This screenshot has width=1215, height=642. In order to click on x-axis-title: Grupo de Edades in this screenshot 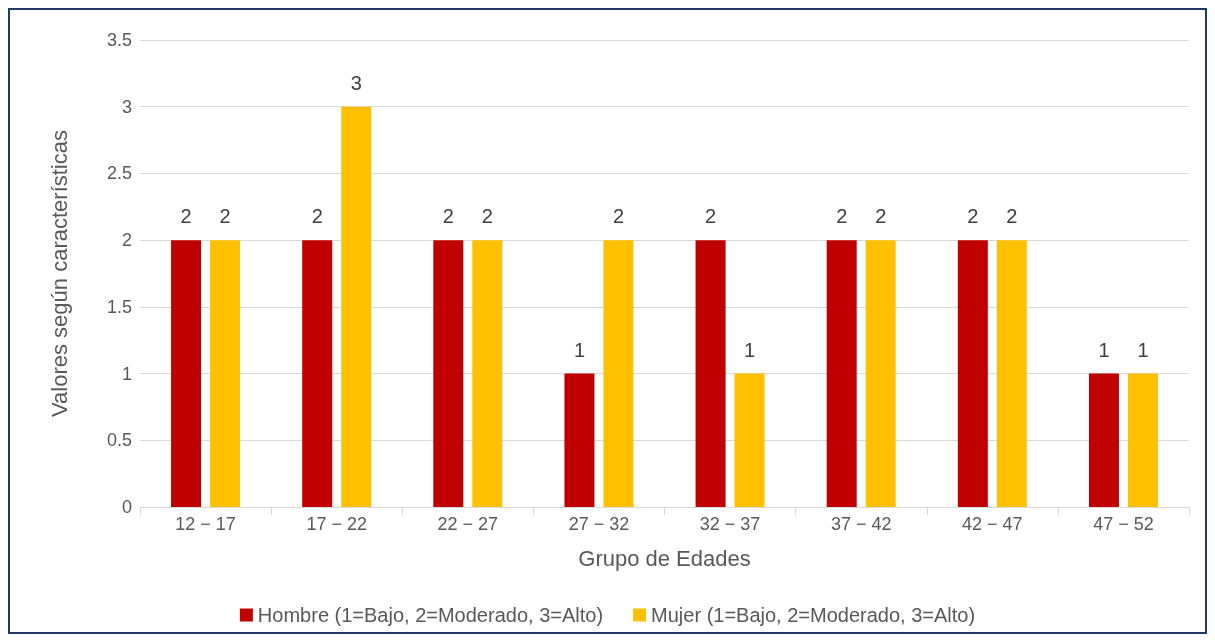, I will do `click(664, 558)`.